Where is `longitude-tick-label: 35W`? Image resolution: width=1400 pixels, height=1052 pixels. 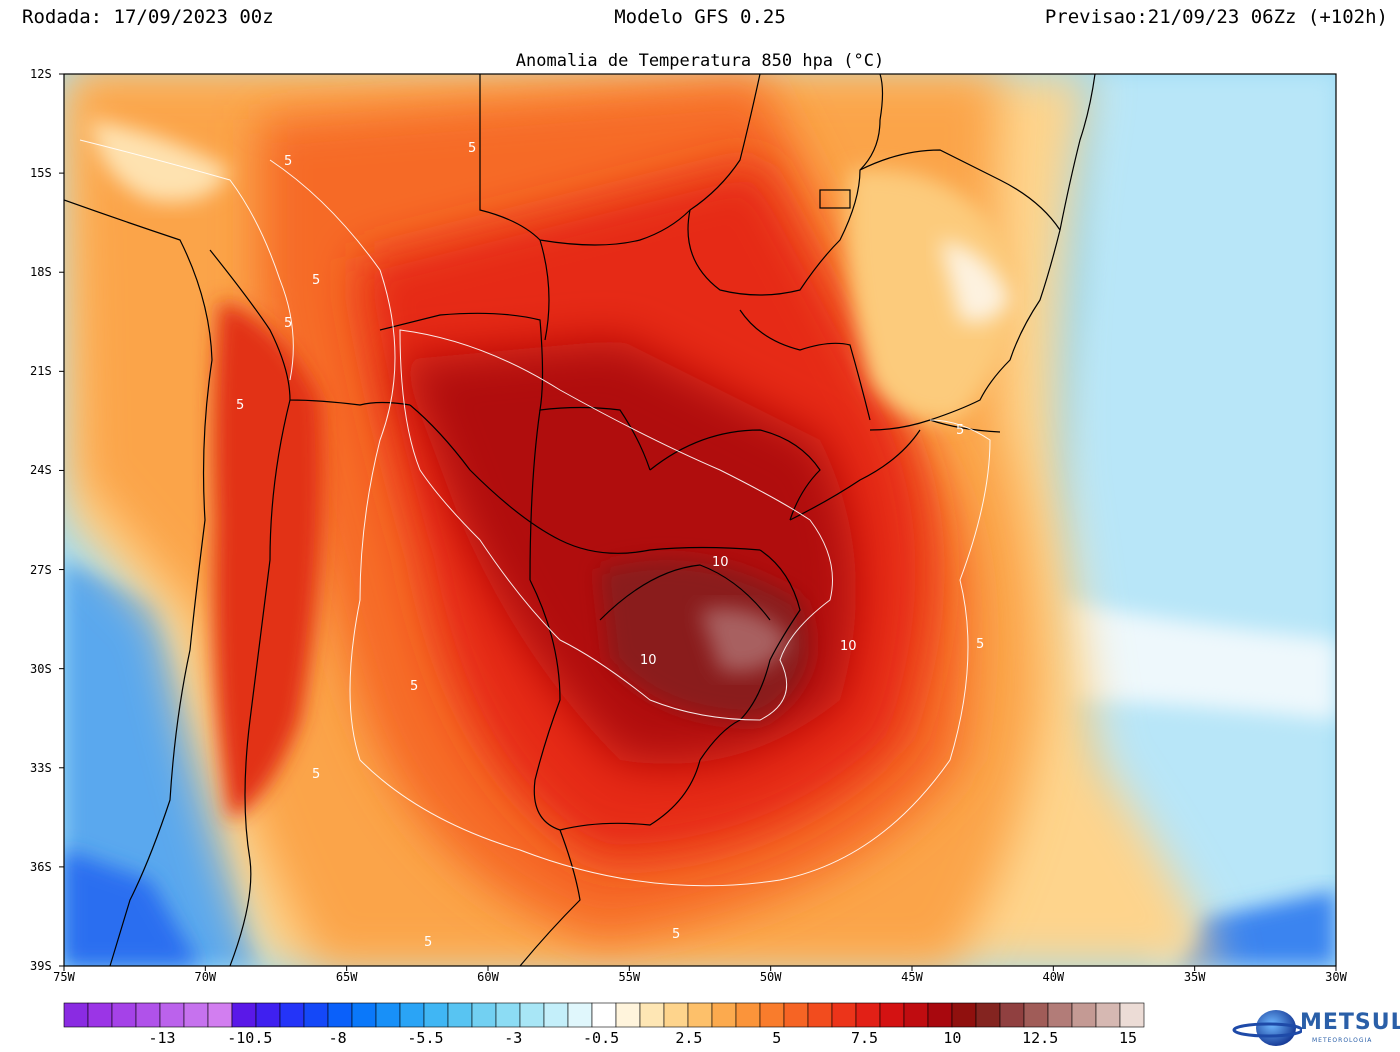 longitude-tick-label: 35W is located at coordinates (1194, 977).